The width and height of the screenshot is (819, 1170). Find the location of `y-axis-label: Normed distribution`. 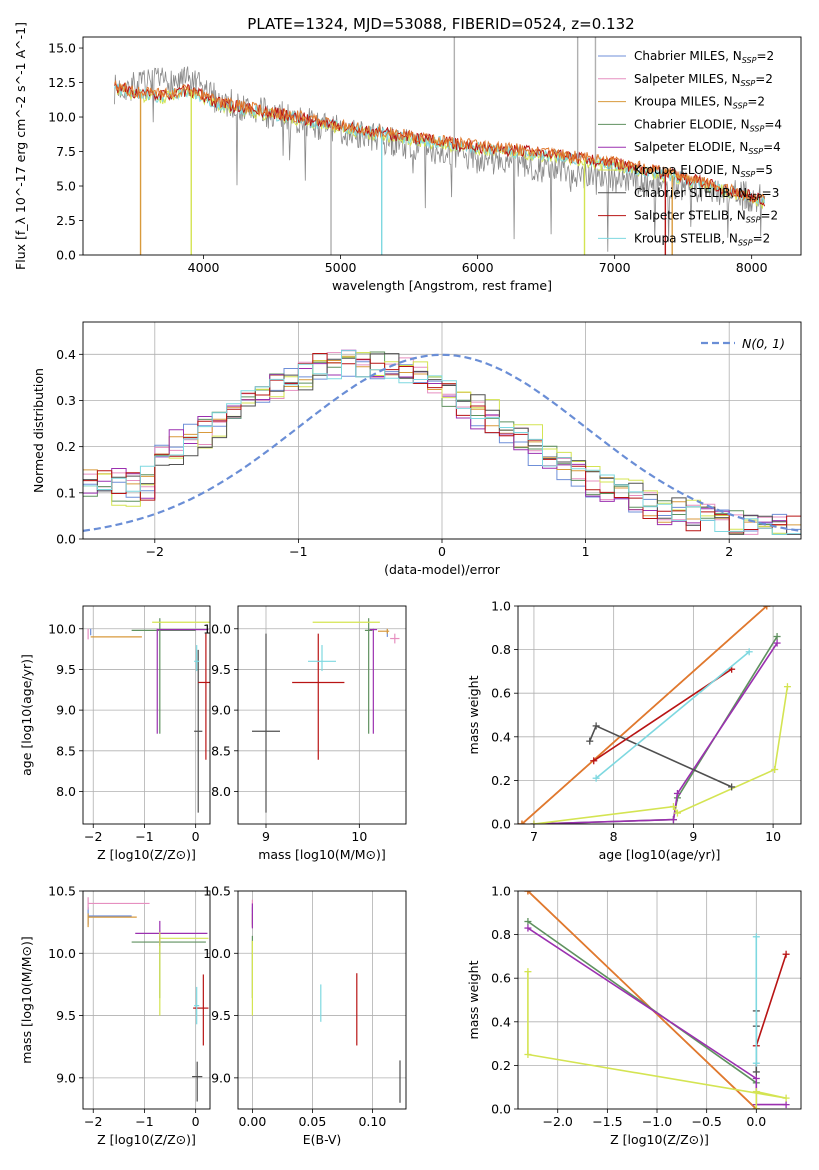

y-axis-label: Normed distribution is located at coordinates (38, 430).